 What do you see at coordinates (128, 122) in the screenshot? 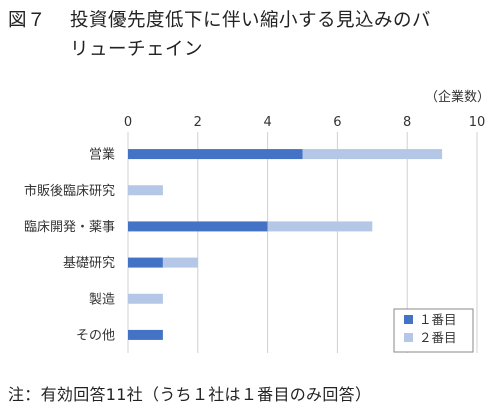
I see `x-tick-label: 0` at bounding box center [128, 122].